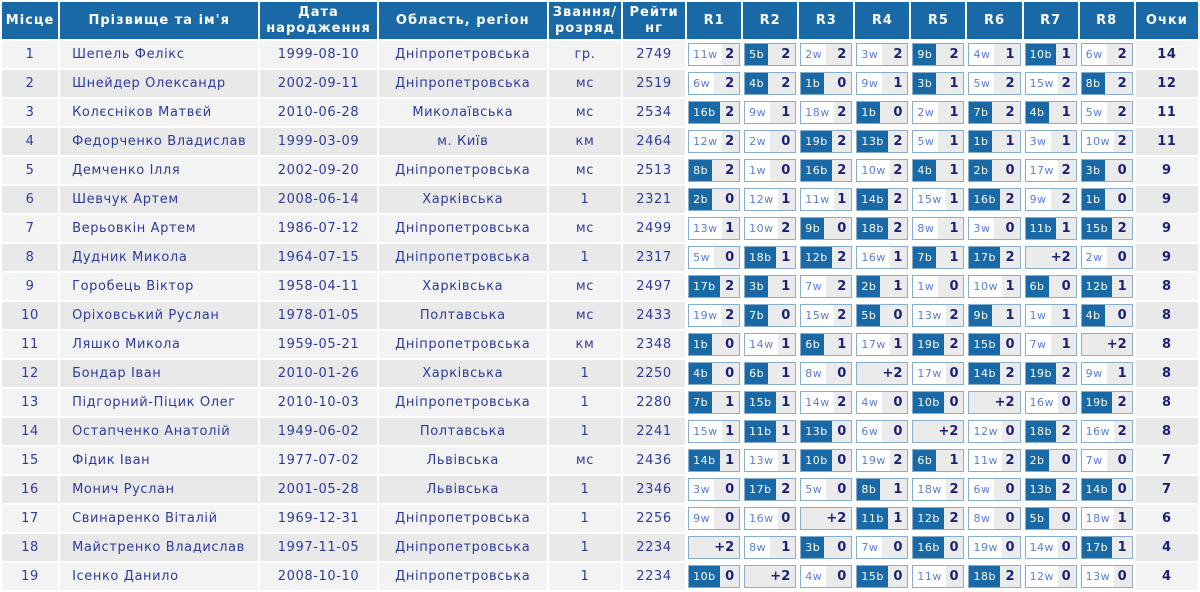 The width and height of the screenshot is (1200, 592). Describe the element at coordinates (869, 287) in the screenshot. I see `opponent-chip: 2b` at that location.